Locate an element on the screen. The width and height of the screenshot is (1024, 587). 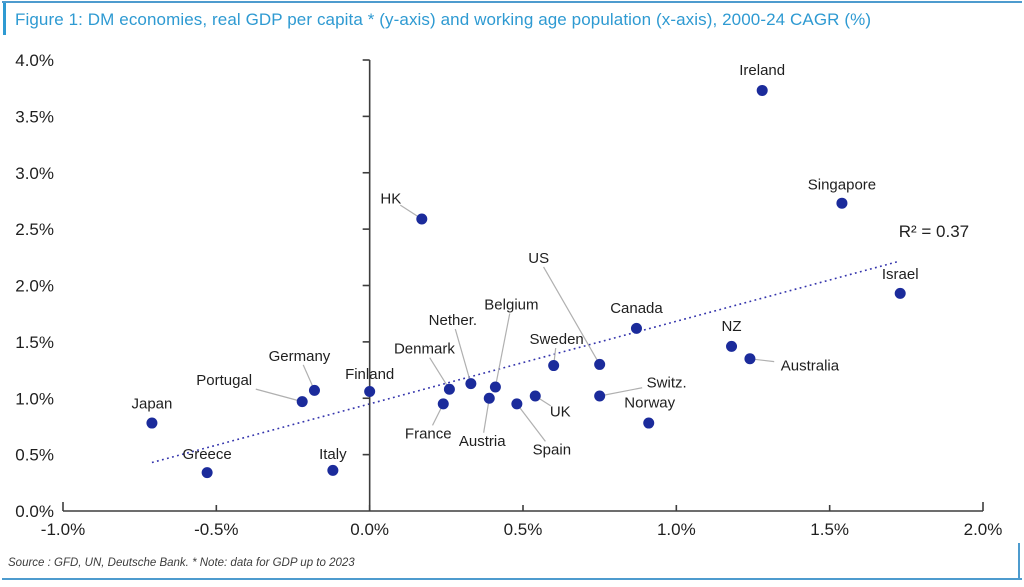
y-axis-tick-label: 2.5% is located at coordinates (34, 229).